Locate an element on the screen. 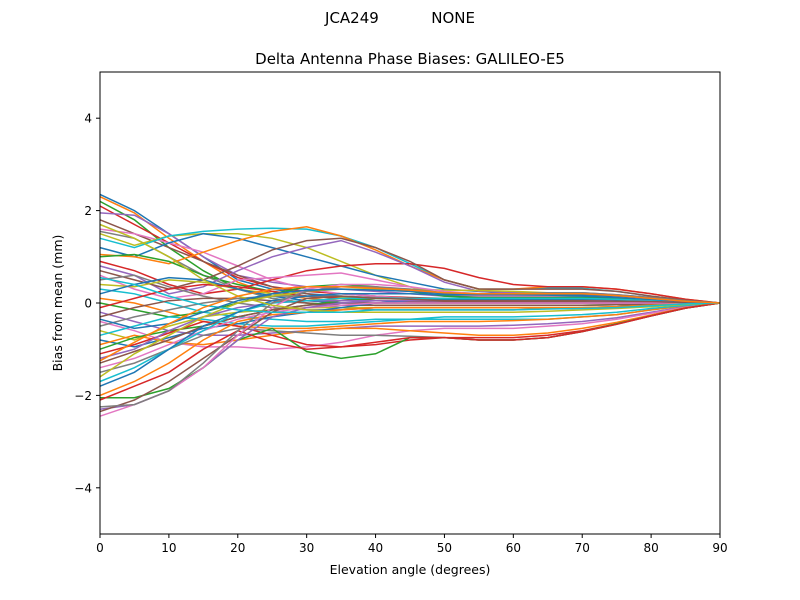 The image size is (800, 600). y-tick-label: 4 is located at coordinates (88, 119).